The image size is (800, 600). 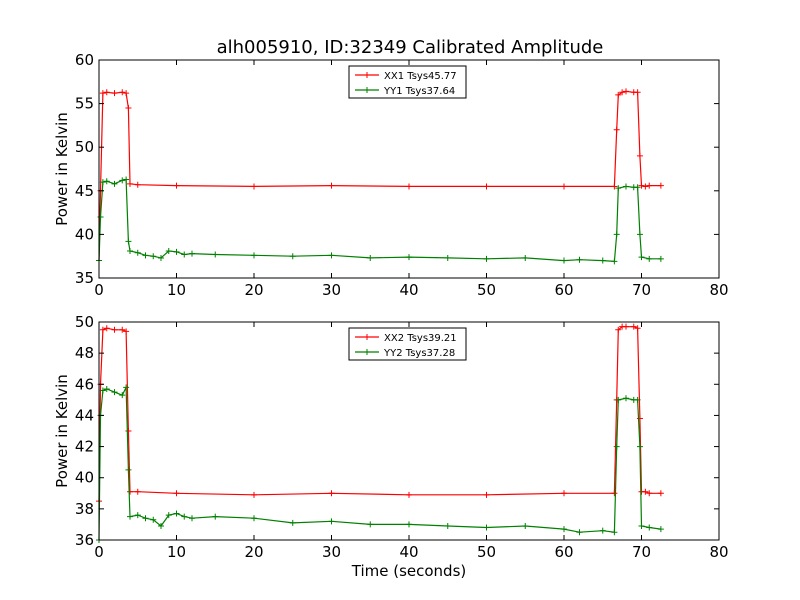 I want to click on y-tick-label: 36, so click(x=84, y=540).